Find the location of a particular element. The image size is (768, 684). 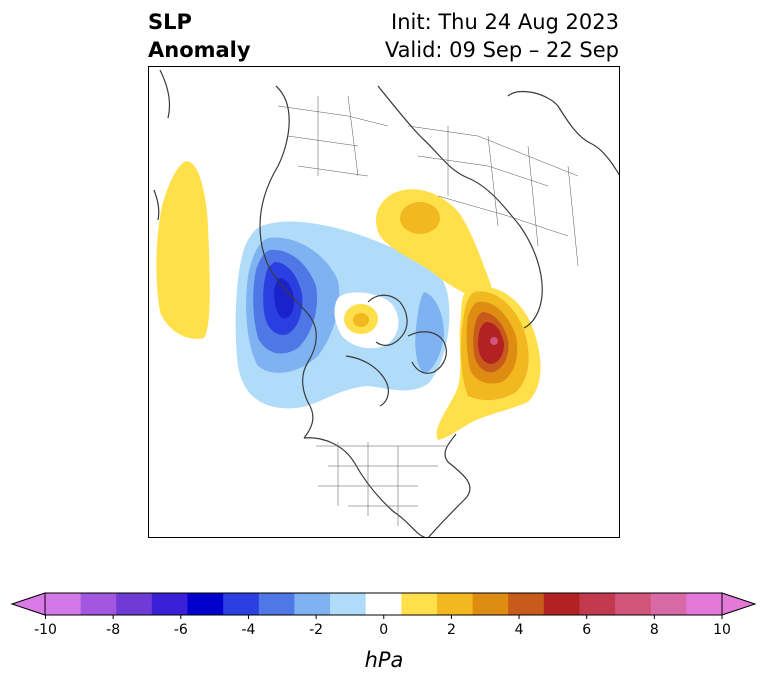

colorbar-tick-label: 4 is located at coordinates (519, 630).